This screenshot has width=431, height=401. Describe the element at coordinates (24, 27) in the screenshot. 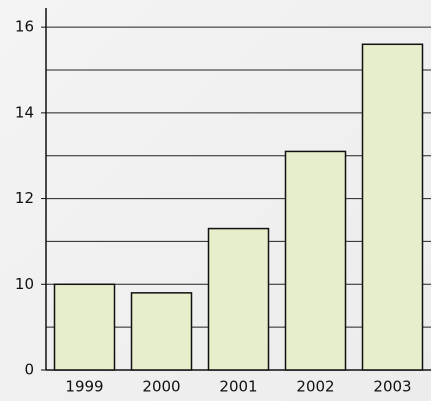

I see `y-tick-label: 16` at that location.